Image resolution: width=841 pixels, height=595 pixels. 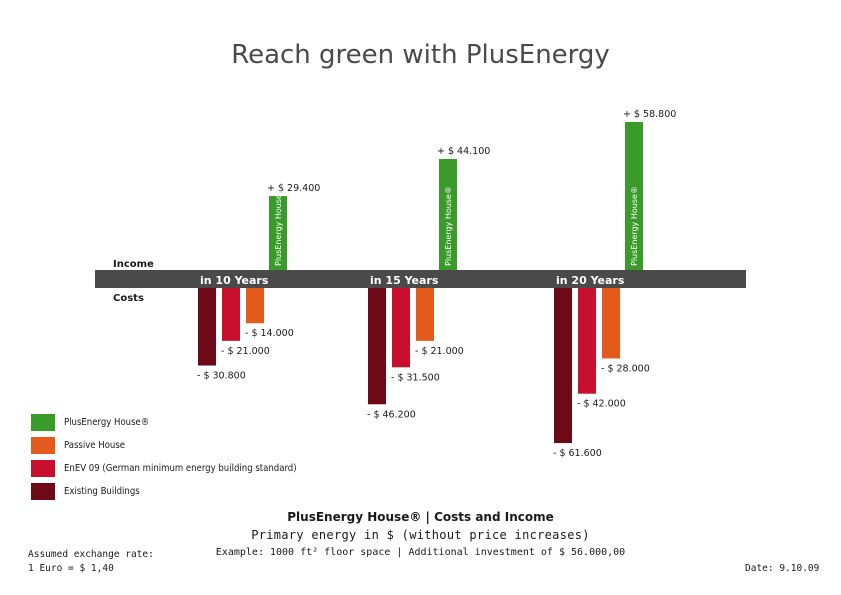 I want to click on legend-item: Passive House, so click(x=164, y=445).